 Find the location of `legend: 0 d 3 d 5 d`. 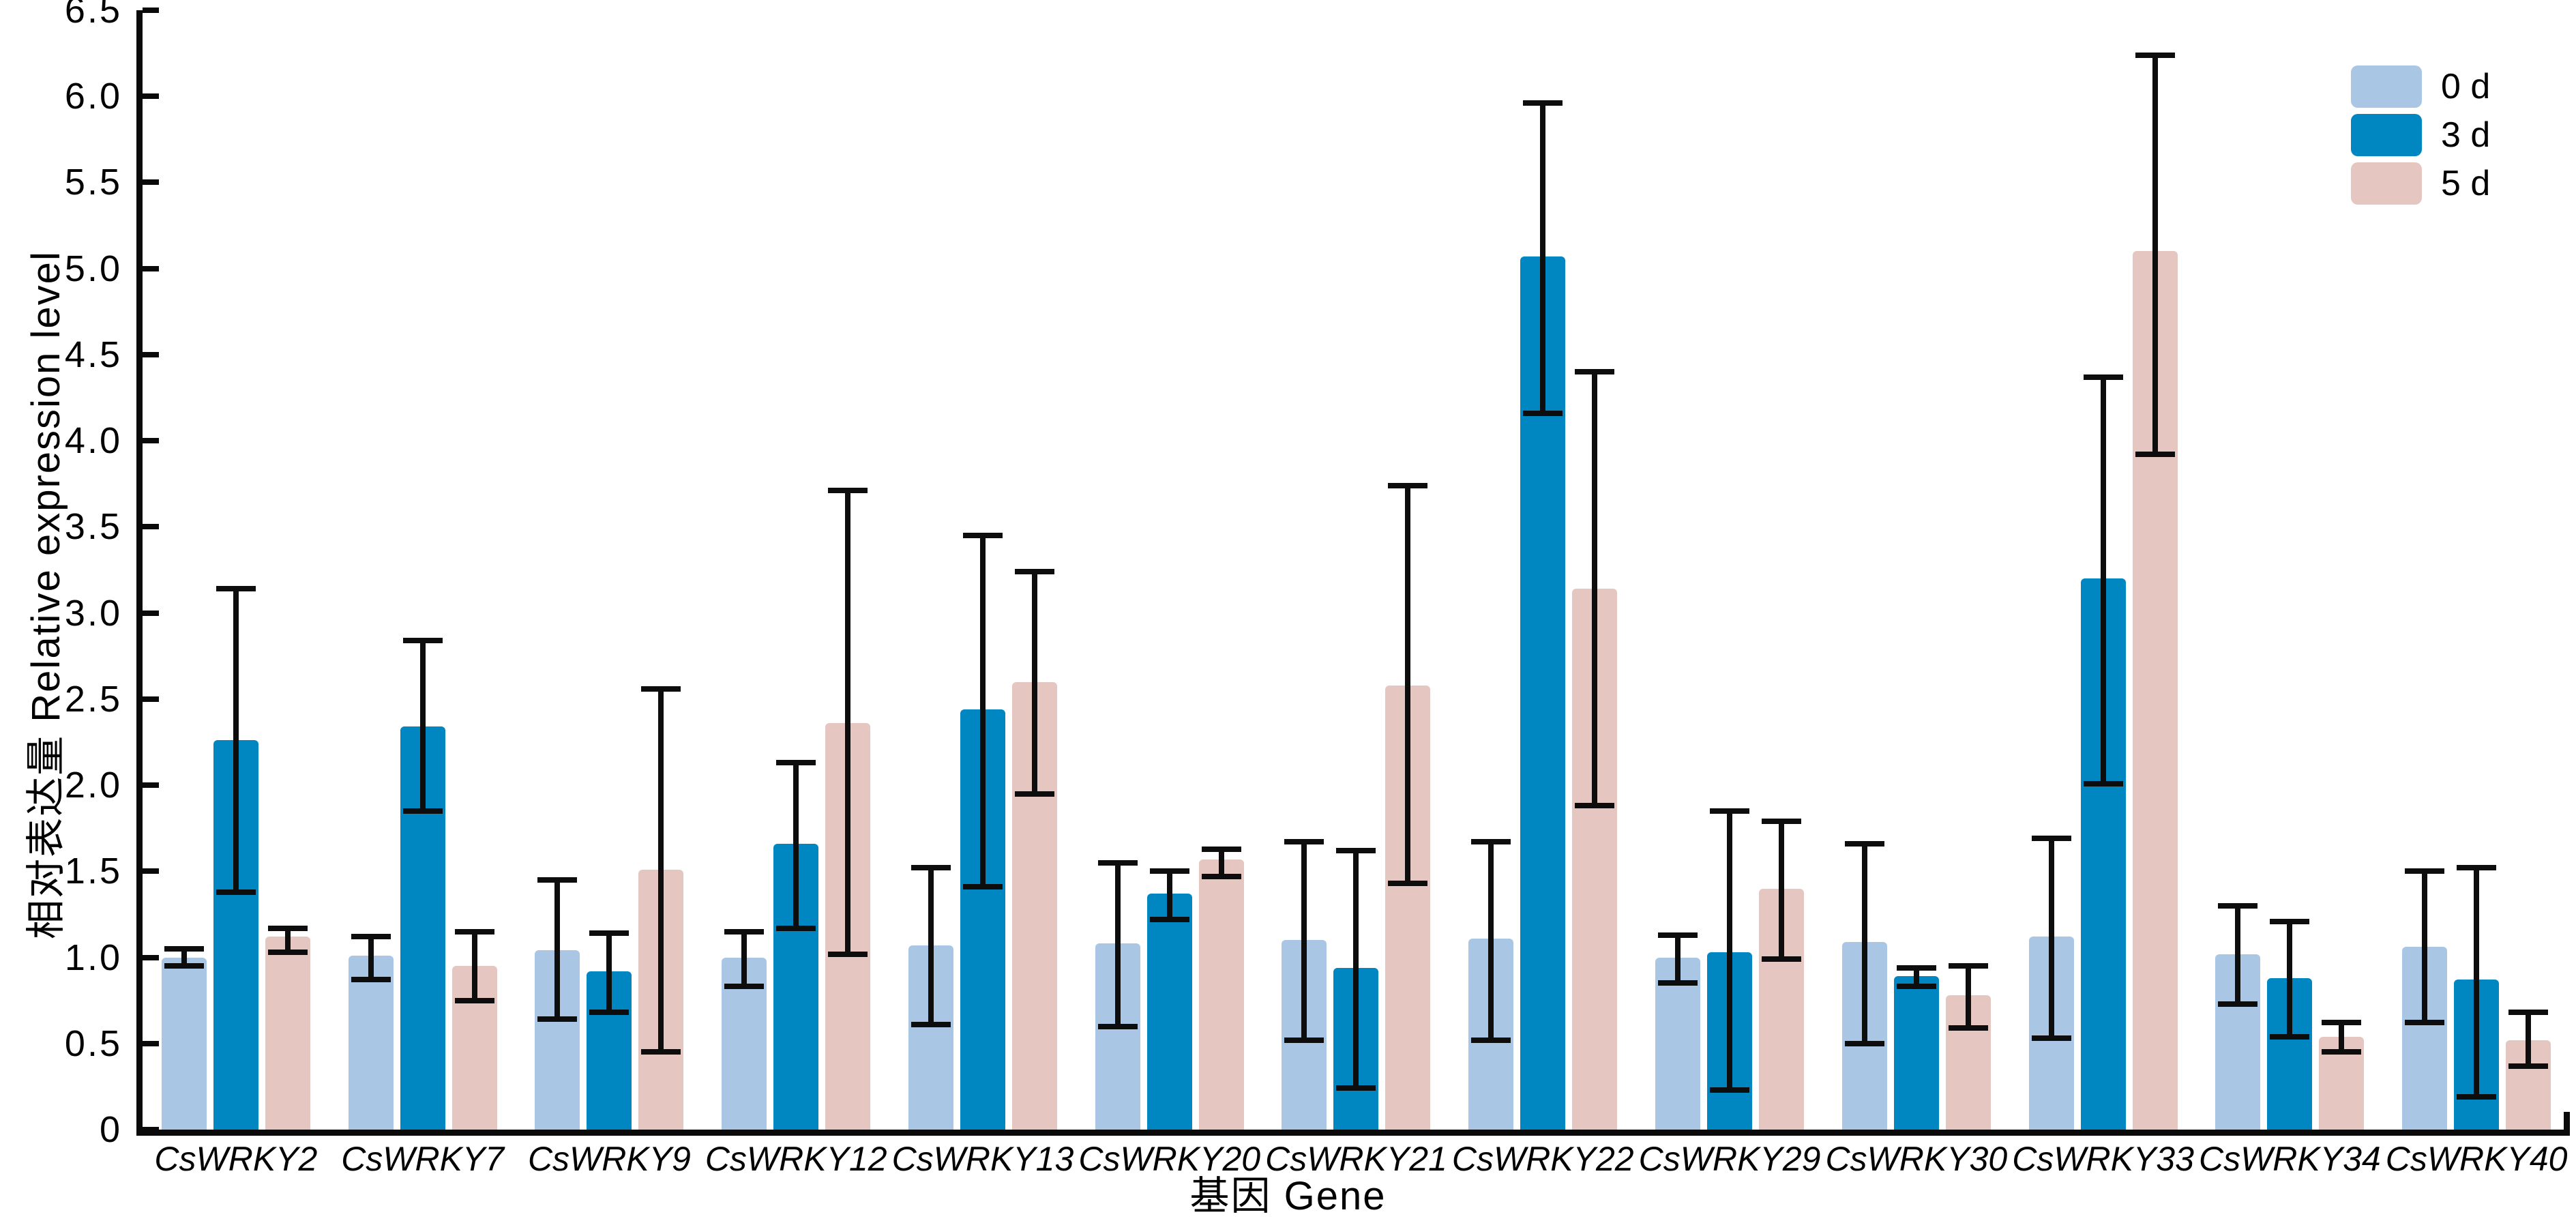

legend: 0 d 3 d 5 d is located at coordinates (2420, 135).